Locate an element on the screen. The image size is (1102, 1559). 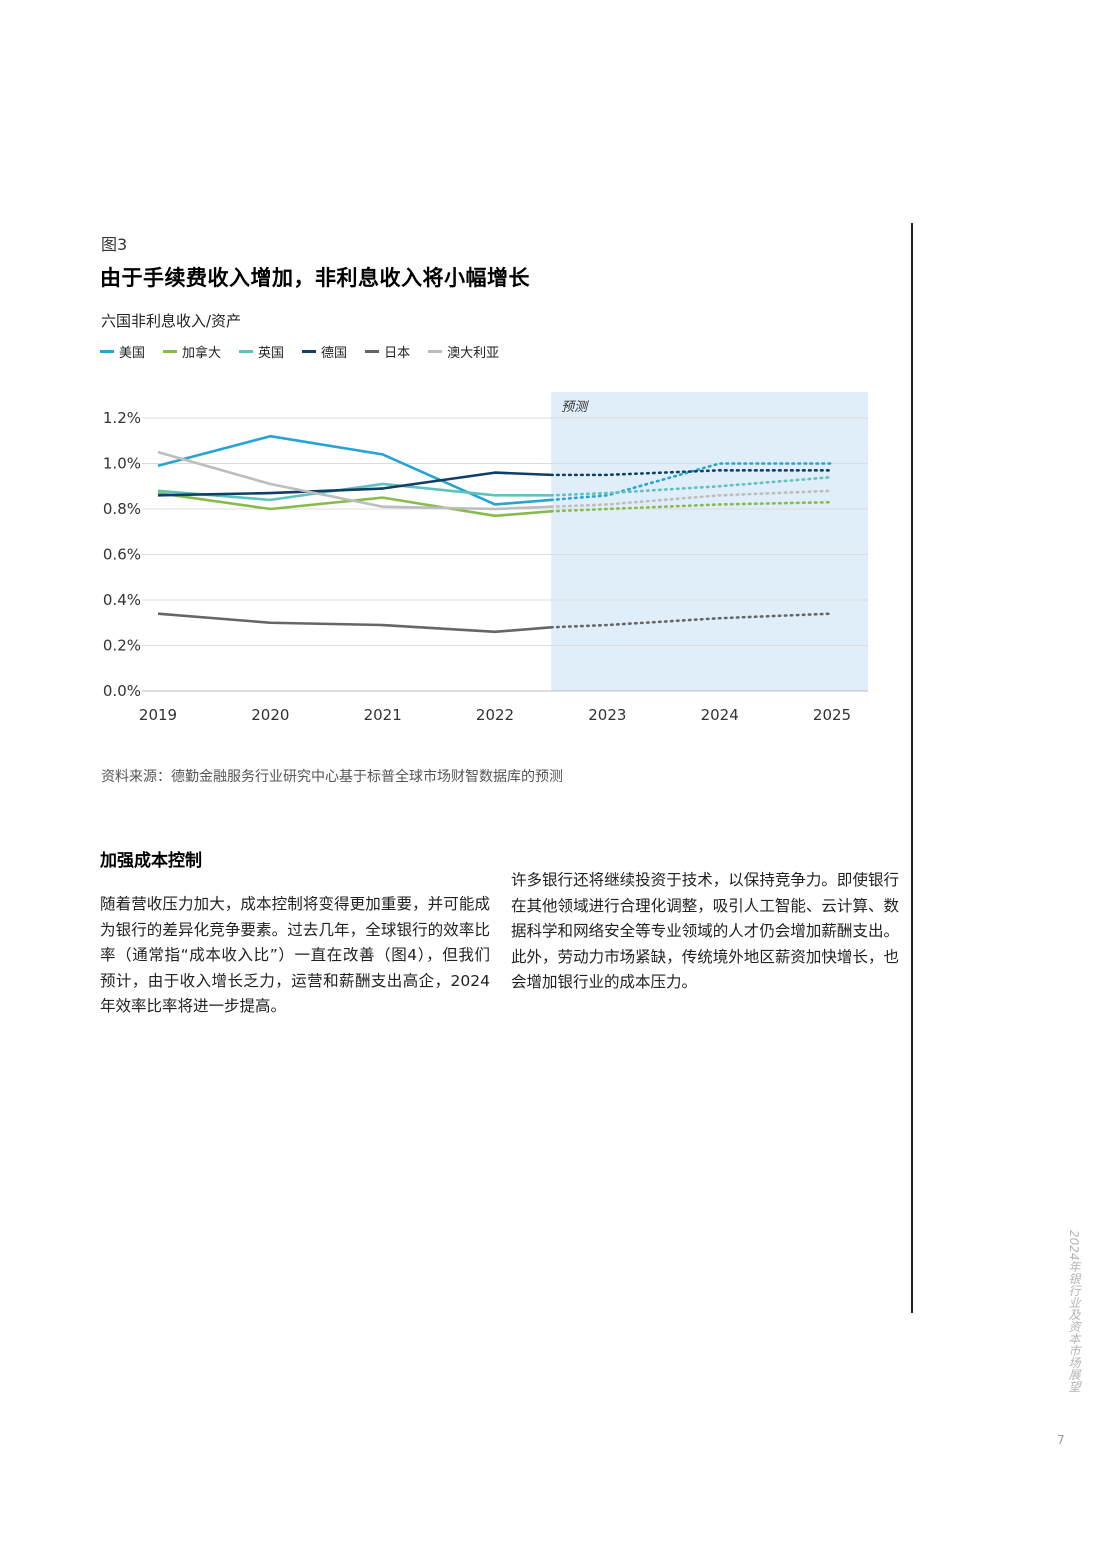
legend-item-australia: 澳大利亚 is located at coordinates (463, 351).